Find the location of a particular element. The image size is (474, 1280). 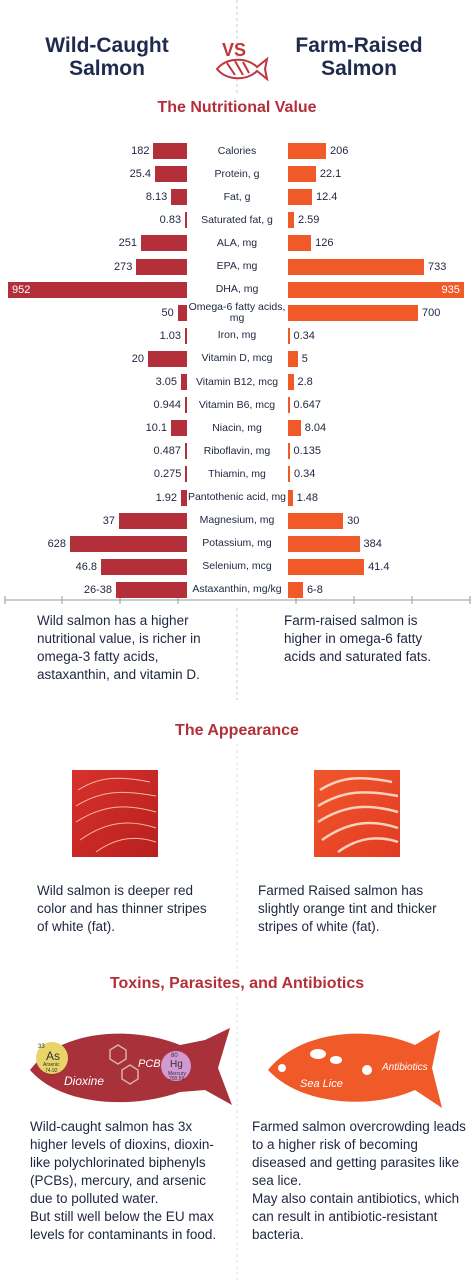

value-label: 37 is located at coordinates (108, 520).